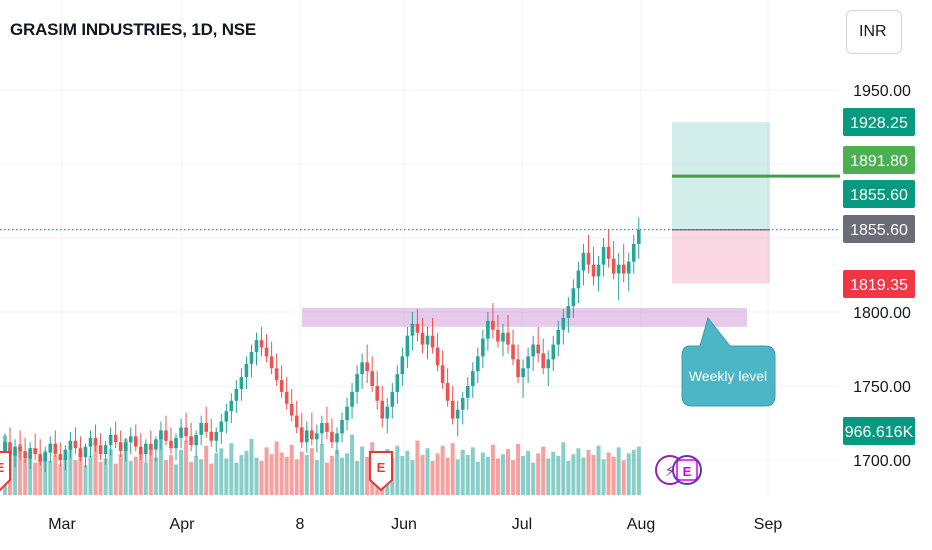  I want to click on earnings-marker-1: E, so click(5, 471).